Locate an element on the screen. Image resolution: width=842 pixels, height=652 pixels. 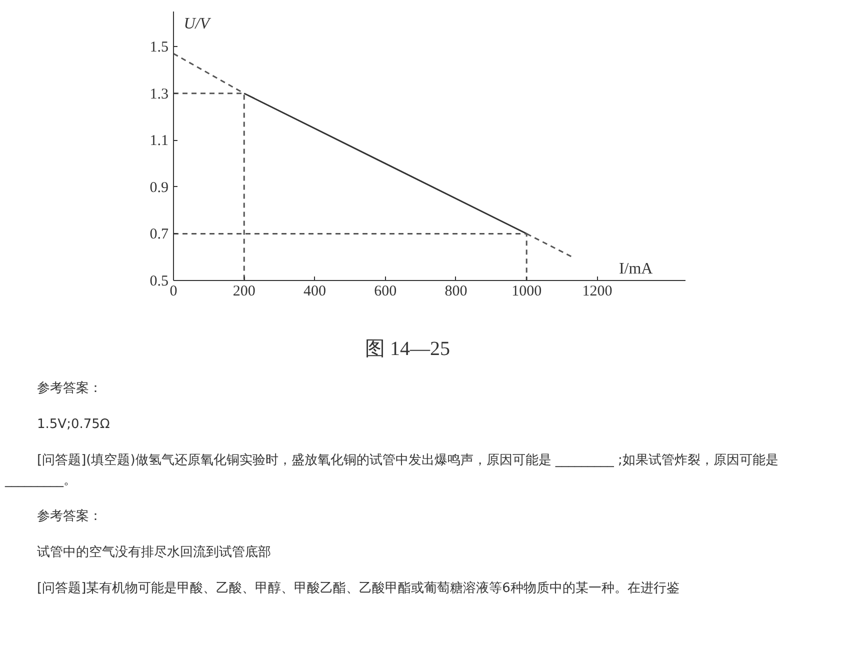
x-tick-label: 800 is located at coordinates (456, 292).